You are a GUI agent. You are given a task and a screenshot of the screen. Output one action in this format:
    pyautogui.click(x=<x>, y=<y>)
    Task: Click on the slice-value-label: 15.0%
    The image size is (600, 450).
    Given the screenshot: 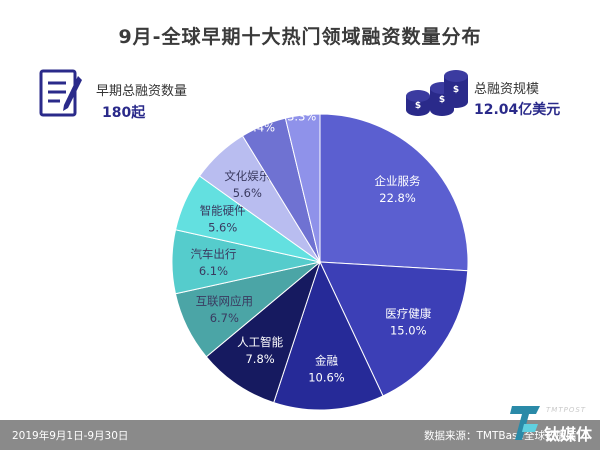 What is the action you would take?
    pyautogui.click(x=408, y=331)
    